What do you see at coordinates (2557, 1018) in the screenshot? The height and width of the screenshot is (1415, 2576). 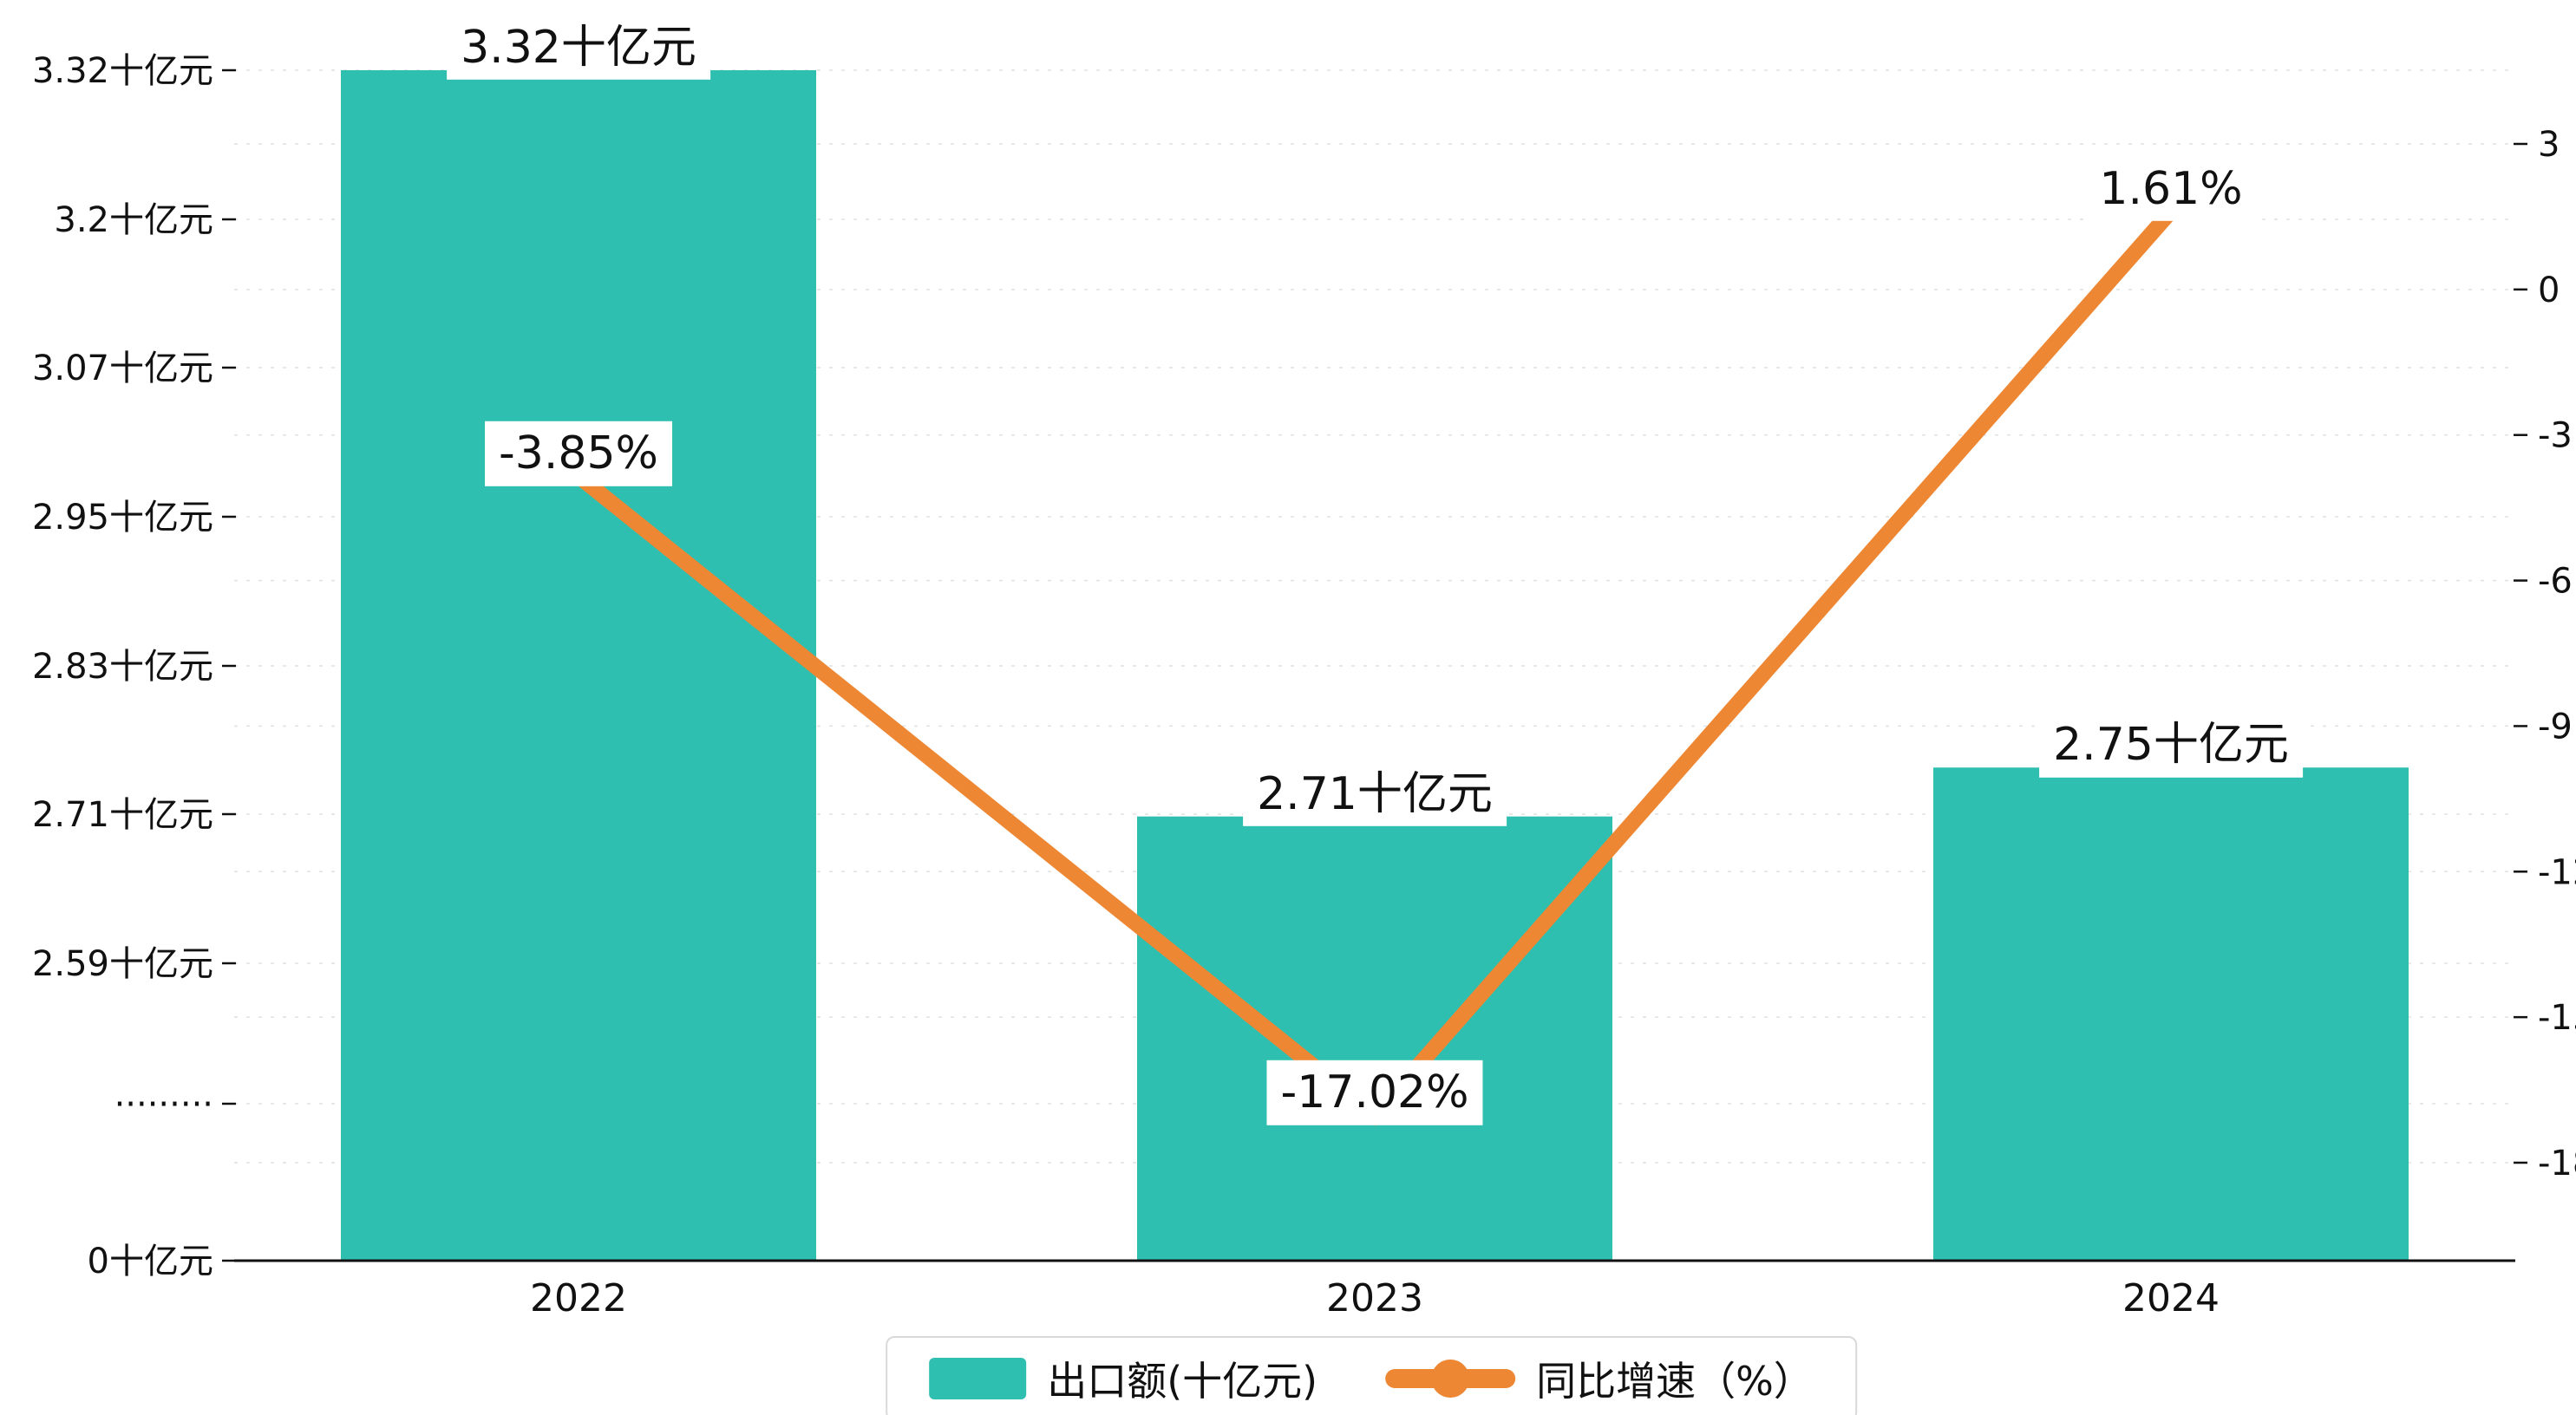 I see `right-axis-tick-label: -15` at bounding box center [2557, 1018].